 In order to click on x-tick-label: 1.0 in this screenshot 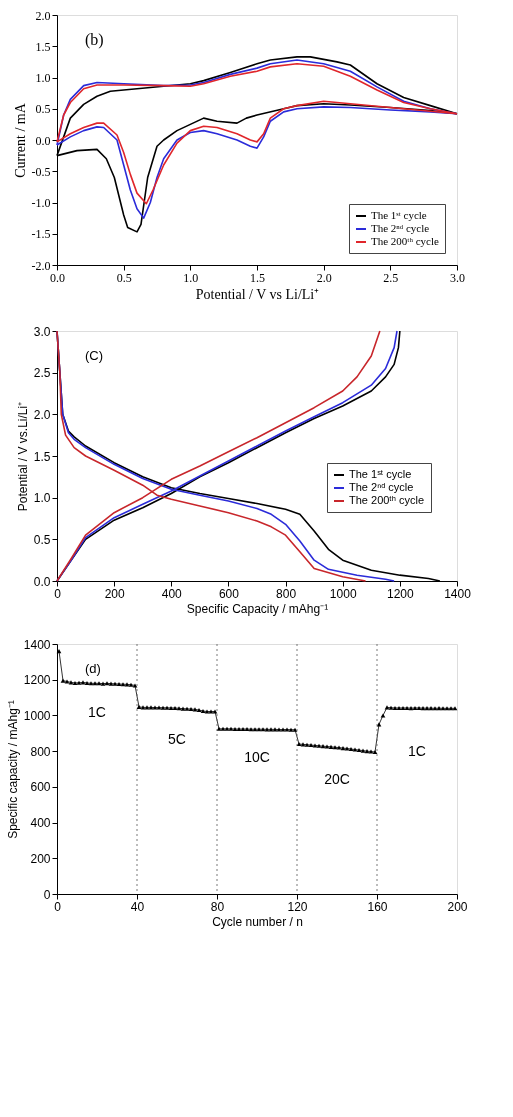, I will do `click(191, 277)`.